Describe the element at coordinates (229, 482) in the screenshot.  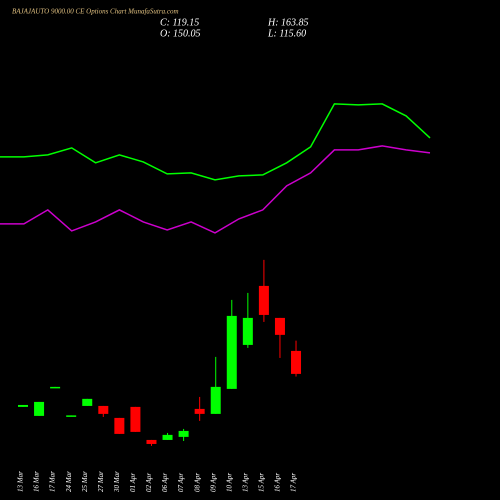
I see `x-tick-label: 10 Apr` at that location.